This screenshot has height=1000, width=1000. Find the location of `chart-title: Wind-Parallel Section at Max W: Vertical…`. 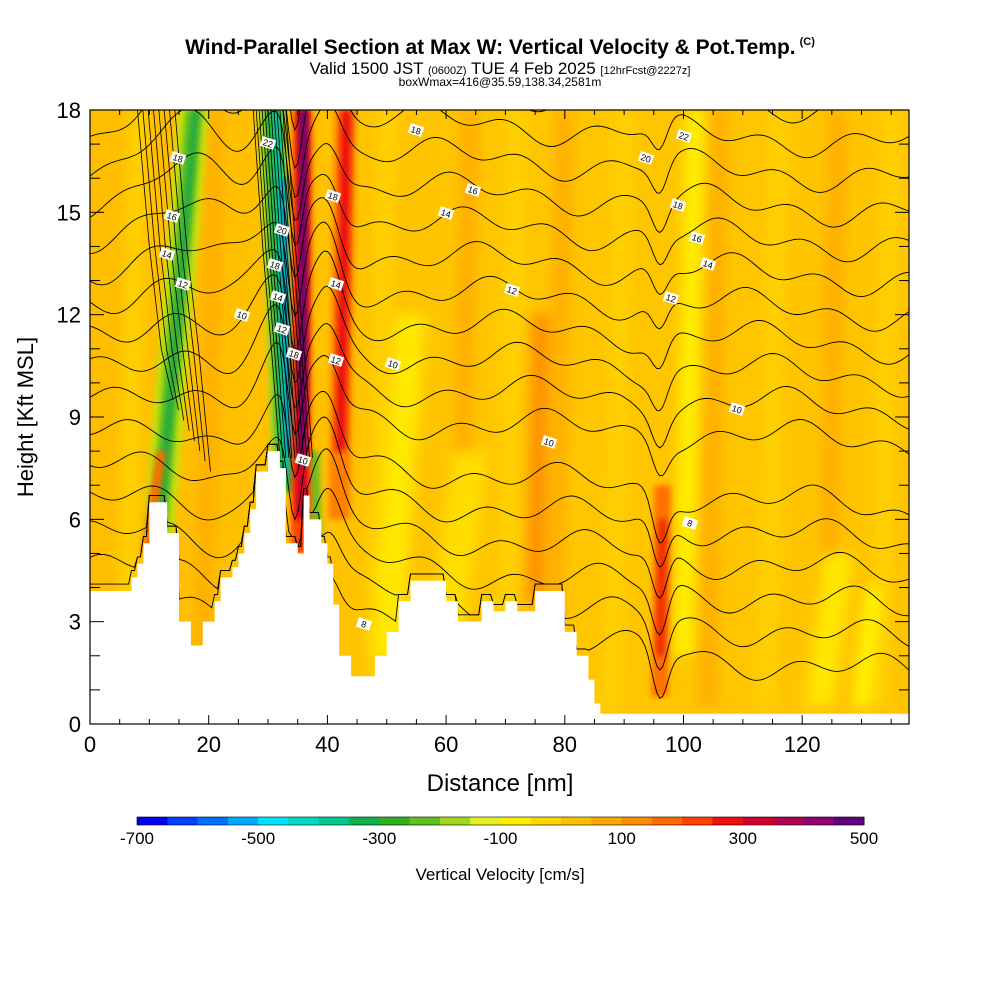

chart-title: Wind-Parallel Section at Max W: Vertical… is located at coordinates (500, 47).